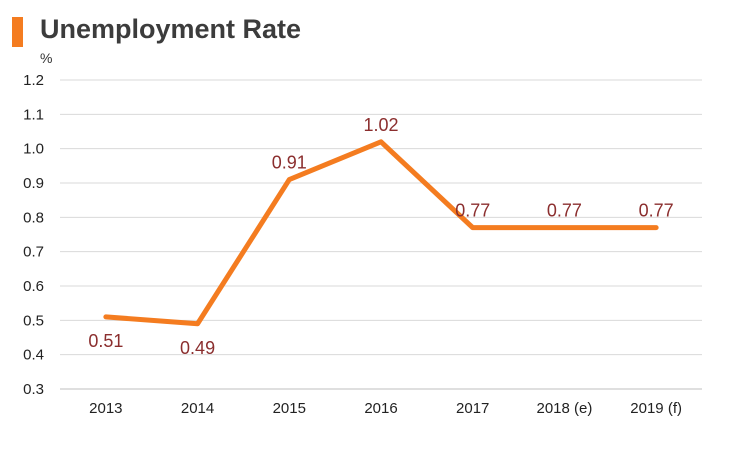  What do you see at coordinates (33, 320) in the screenshot?
I see `y-tick-label: 0.5` at bounding box center [33, 320].